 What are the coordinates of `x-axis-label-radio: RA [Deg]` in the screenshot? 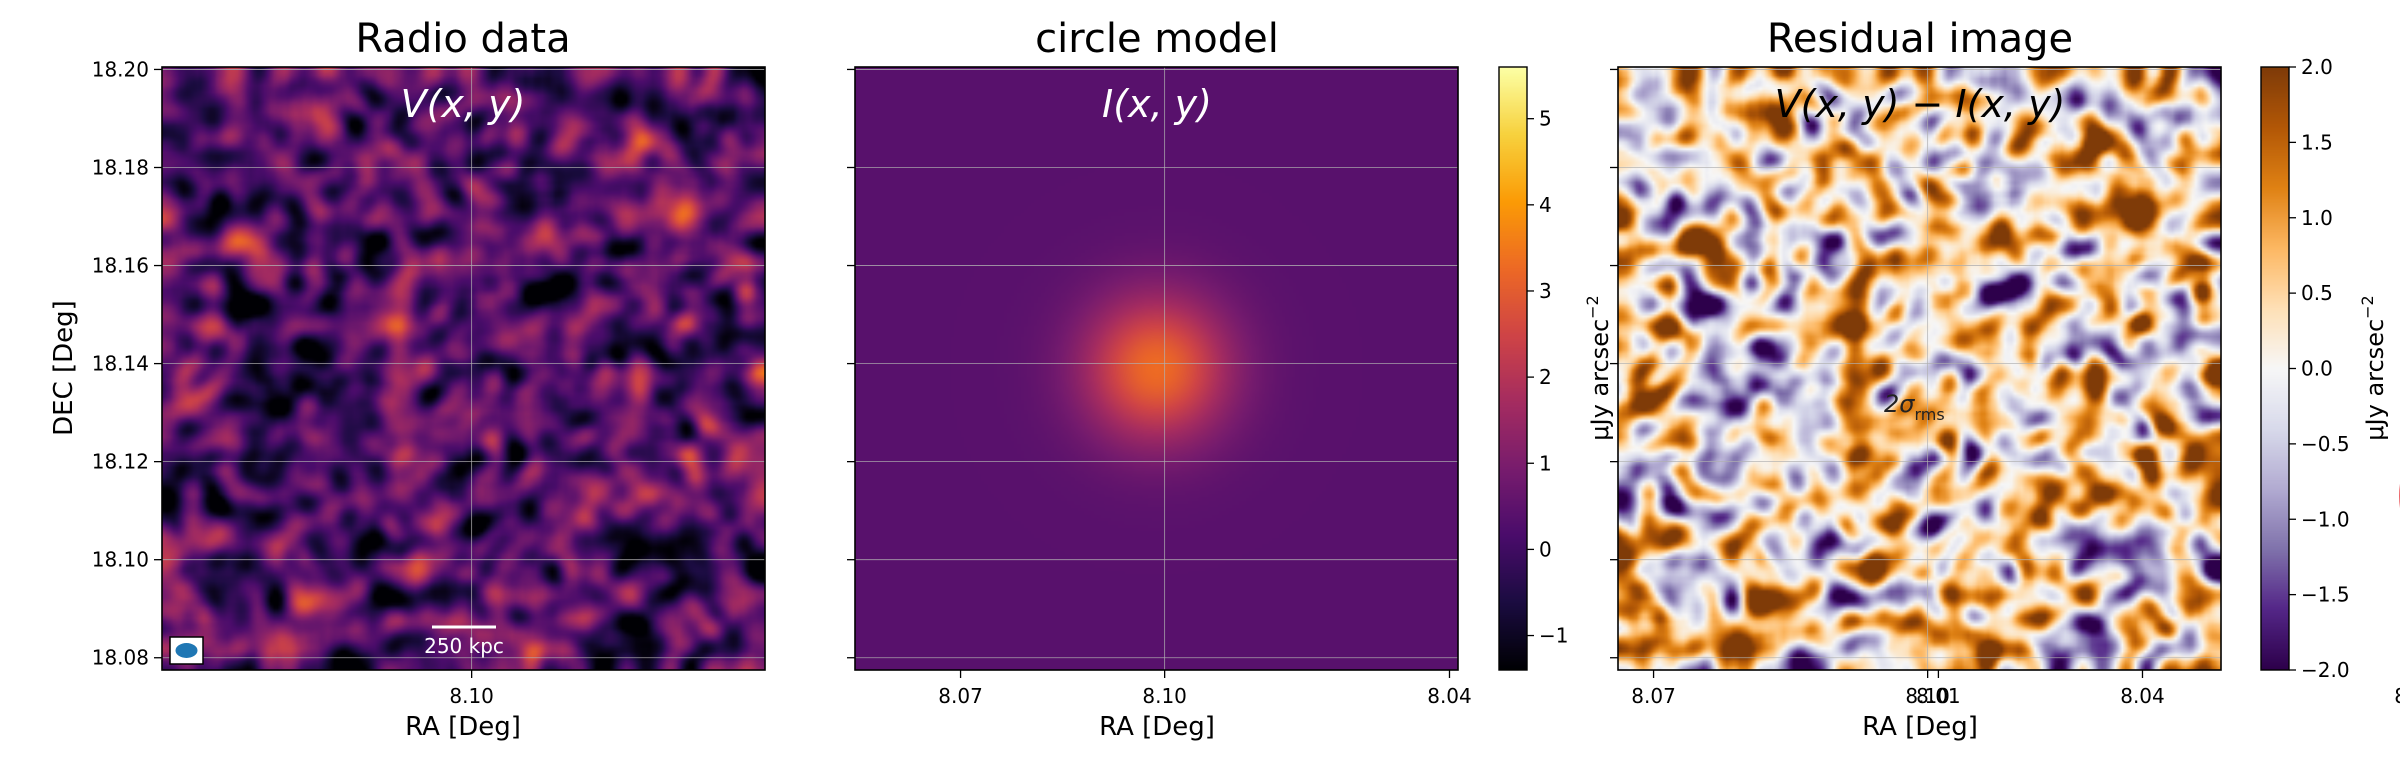 It's located at (463, 727).